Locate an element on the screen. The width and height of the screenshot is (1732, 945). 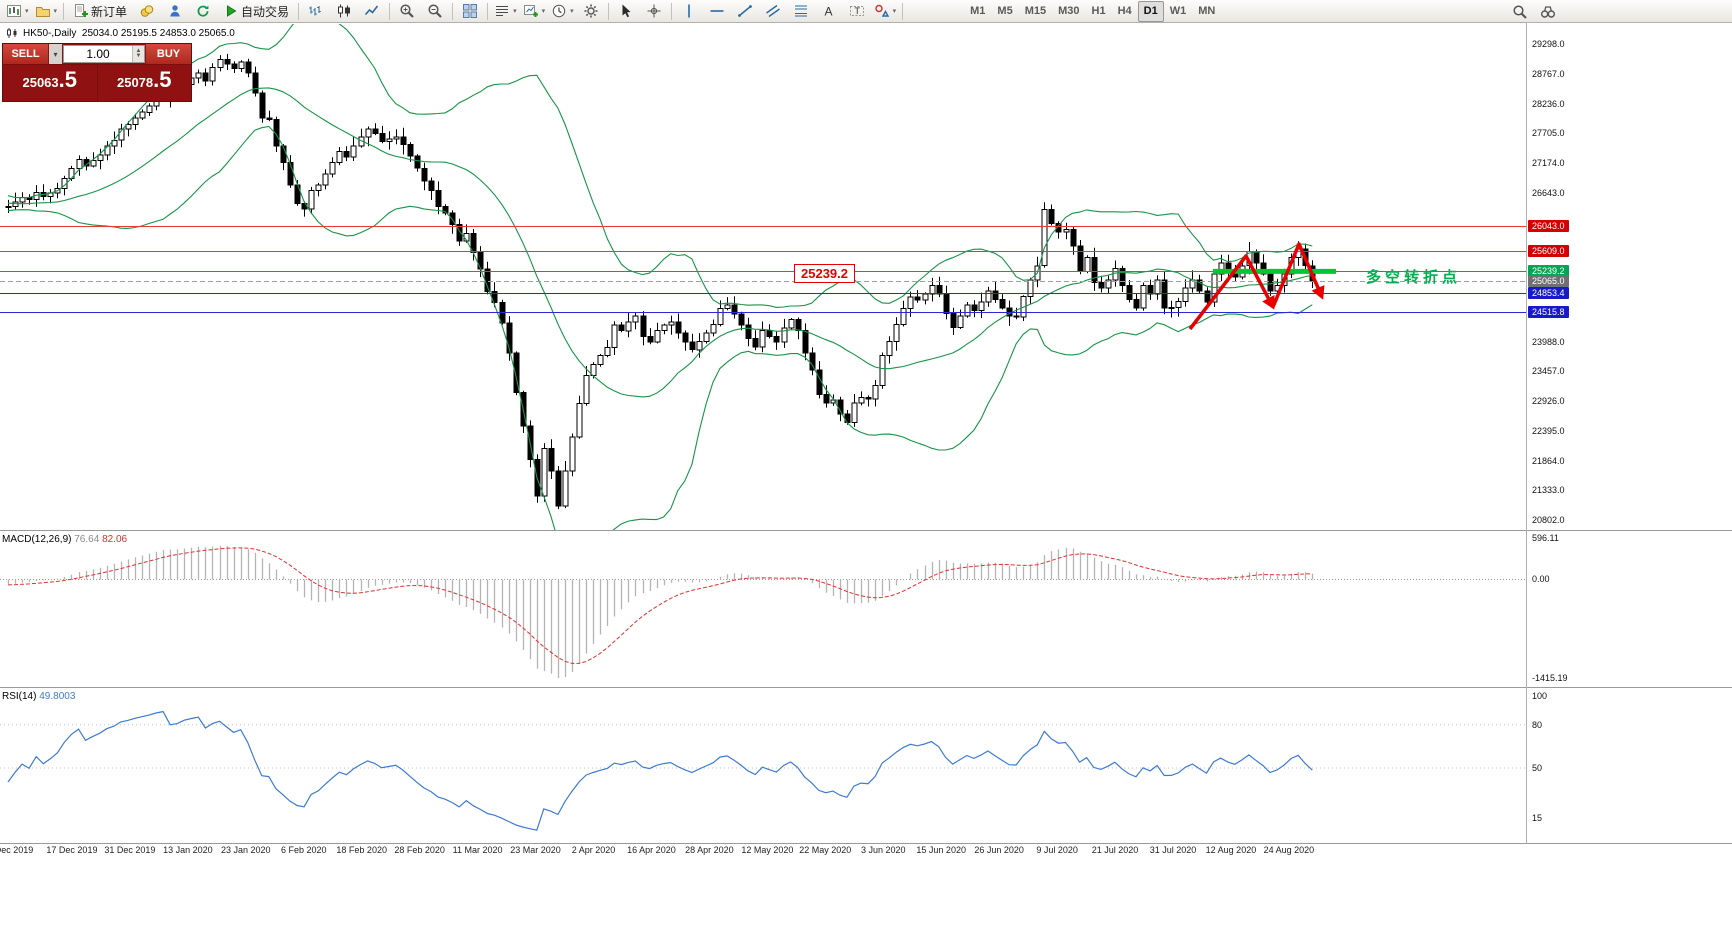
date-label: 13 Jan 2020 is located at coordinates (188, 850).